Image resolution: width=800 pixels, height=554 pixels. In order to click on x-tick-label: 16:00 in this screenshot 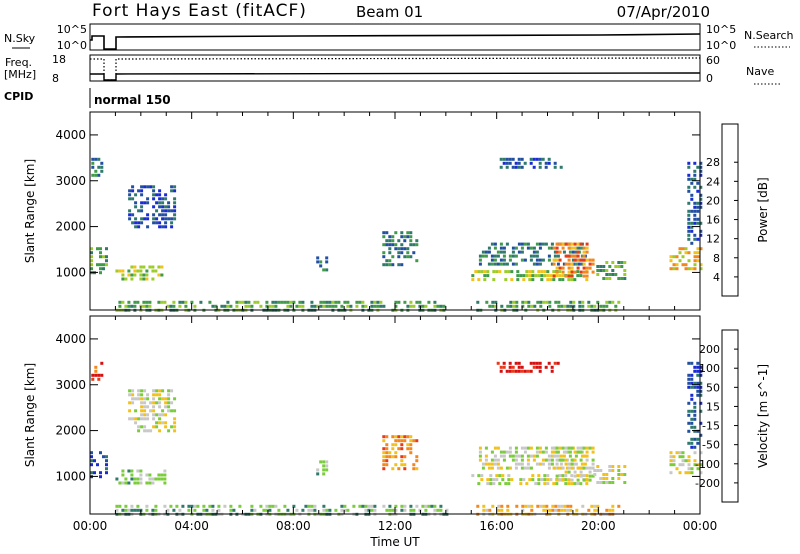, I will do `click(496, 526)`.